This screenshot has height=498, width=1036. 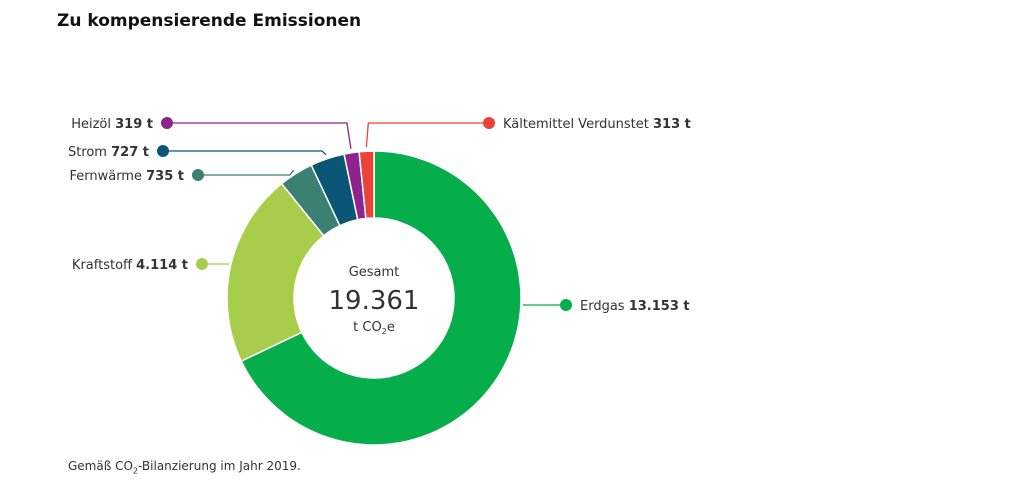 What do you see at coordinates (604, 306) in the screenshot?
I see `slice-label-name: Erdgas` at bounding box center [604, 306].